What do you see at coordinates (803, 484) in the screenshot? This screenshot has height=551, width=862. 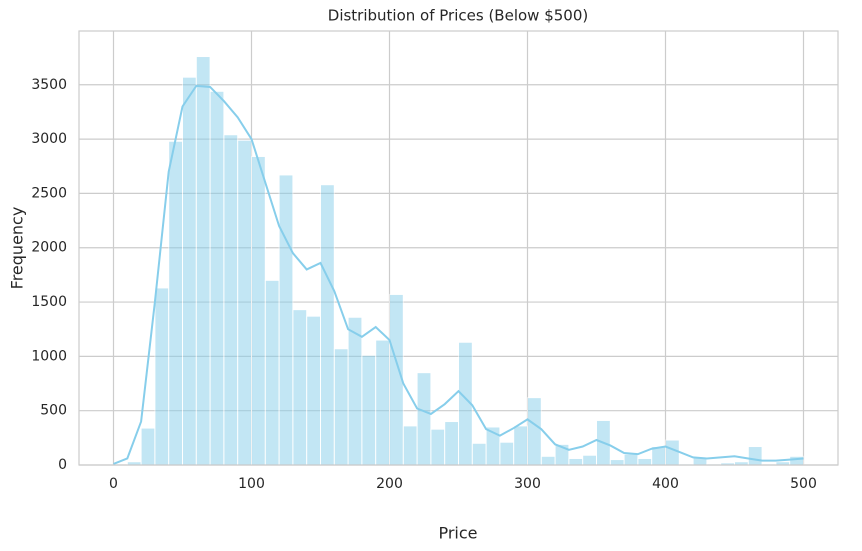 I see `x-tick-label: 500` at bounding box center [803, 484].